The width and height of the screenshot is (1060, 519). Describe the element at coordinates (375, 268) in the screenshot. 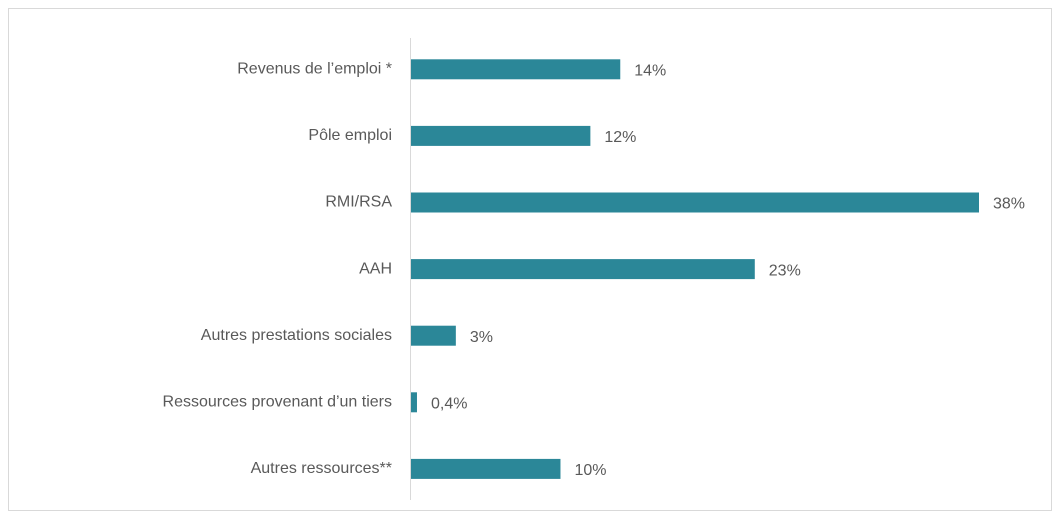

I see `category-label: AAH` at that location.